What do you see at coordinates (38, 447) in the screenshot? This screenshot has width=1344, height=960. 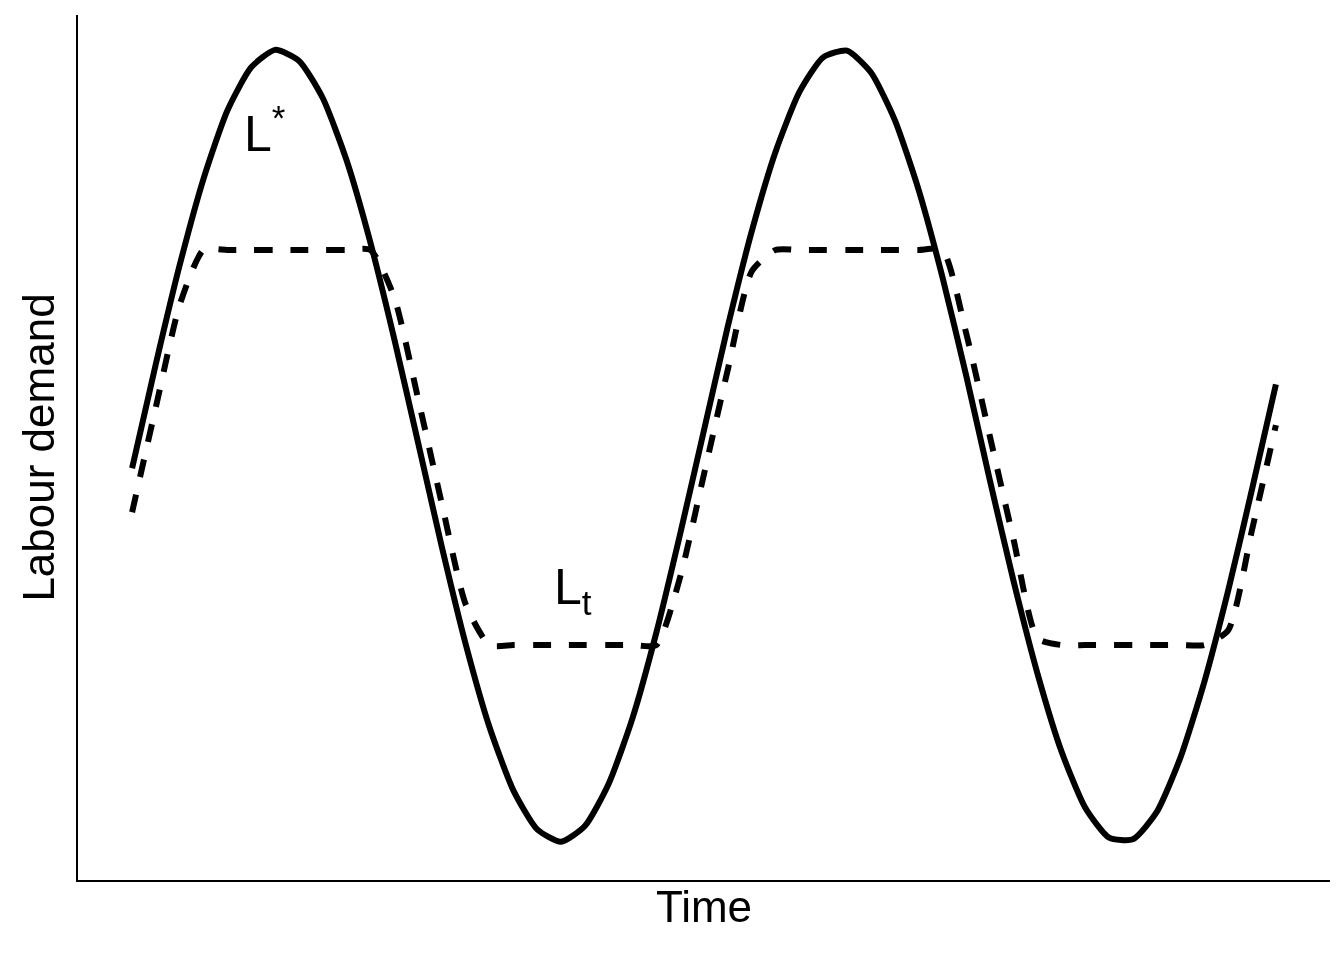 I see `y-axis-title: Labour demand` at bounding box center [38, 447].